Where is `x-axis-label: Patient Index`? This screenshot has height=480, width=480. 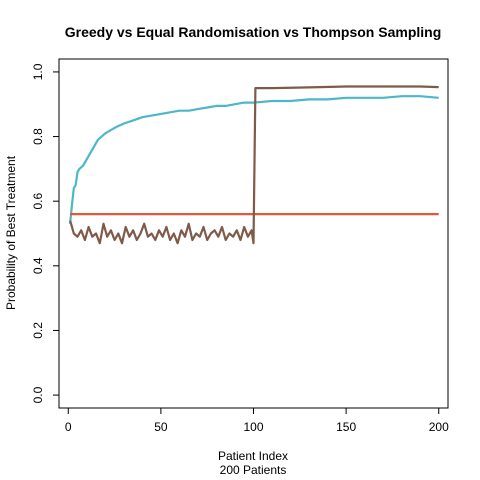
x-axis-label: Patient Index is located at coordinates (253, 456).